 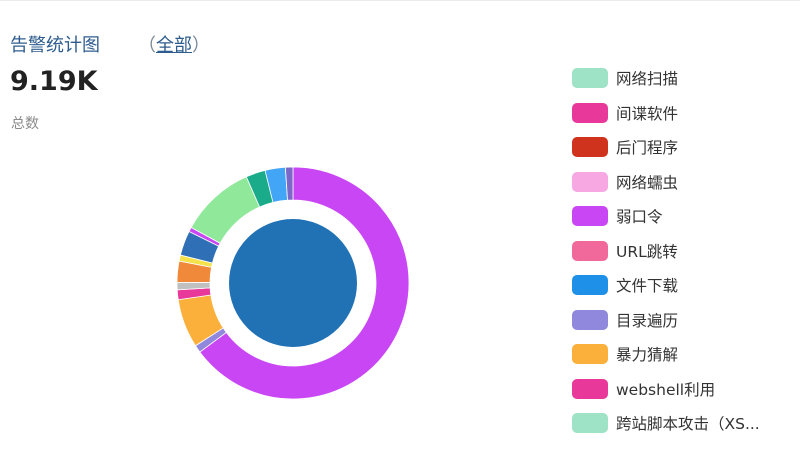 What do you see at coordinates (55, 45) in the screenshot?
I see `chart-title: 告警统计图` at bounding box center [55, 45].